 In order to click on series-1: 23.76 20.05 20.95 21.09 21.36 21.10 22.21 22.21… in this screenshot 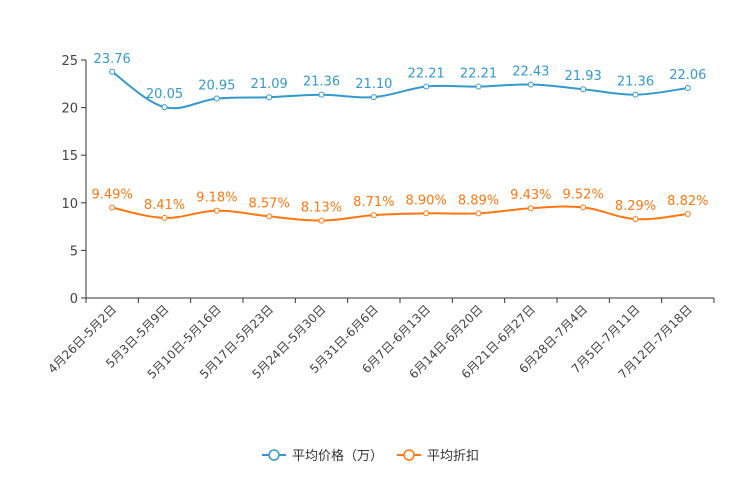, I will do `click(400, 81)`.